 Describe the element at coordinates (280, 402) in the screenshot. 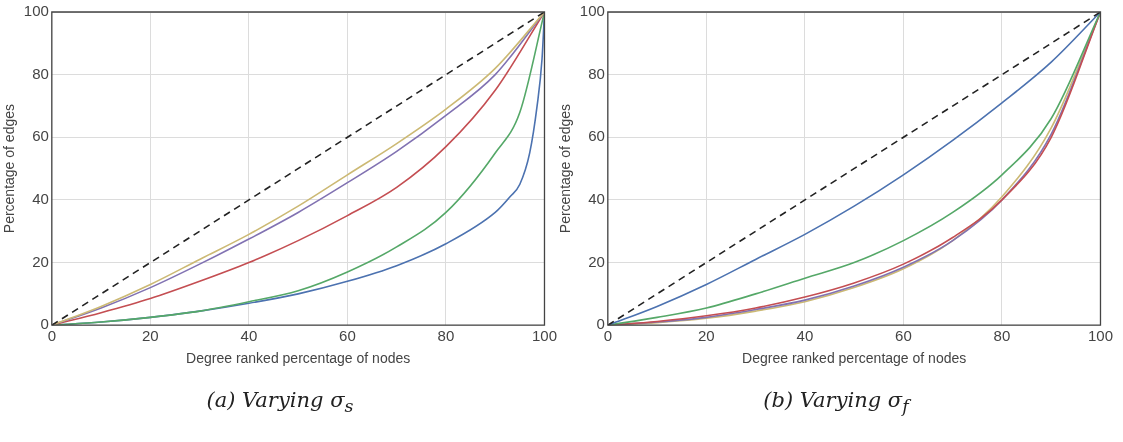

I see `text: (a) Varying σ$_{s}$` at that location.